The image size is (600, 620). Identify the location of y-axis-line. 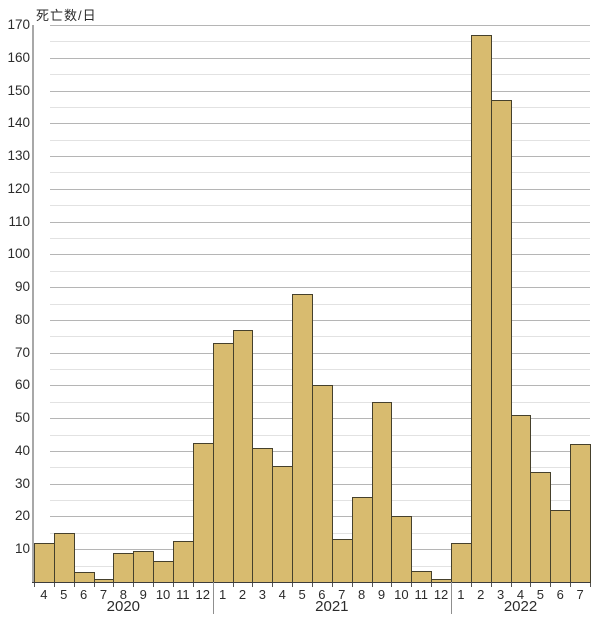
(33, 303).